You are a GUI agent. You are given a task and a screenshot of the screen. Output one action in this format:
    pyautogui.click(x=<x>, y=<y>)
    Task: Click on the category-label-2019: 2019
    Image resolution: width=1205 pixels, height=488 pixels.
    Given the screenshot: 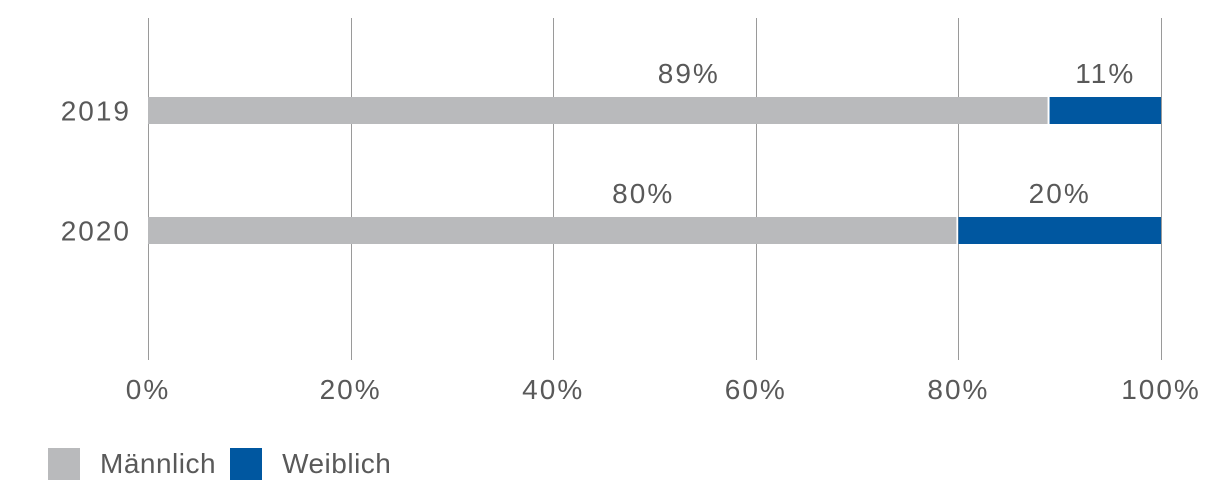 What is the action you would take?
    pyautogui.click(x=96, y=111)
    